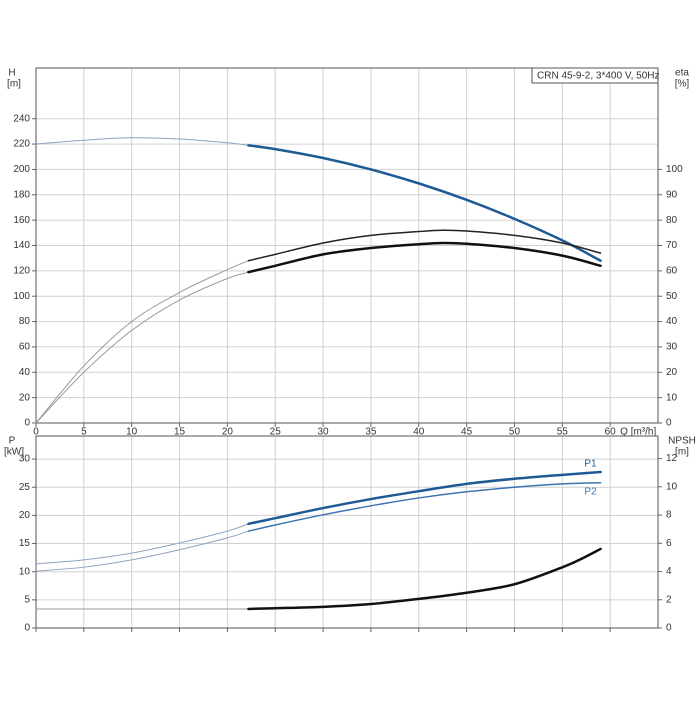  Describe the element at coordinates (21, 270) in the screenshot. I see `y-tick-label: 120` at that location.